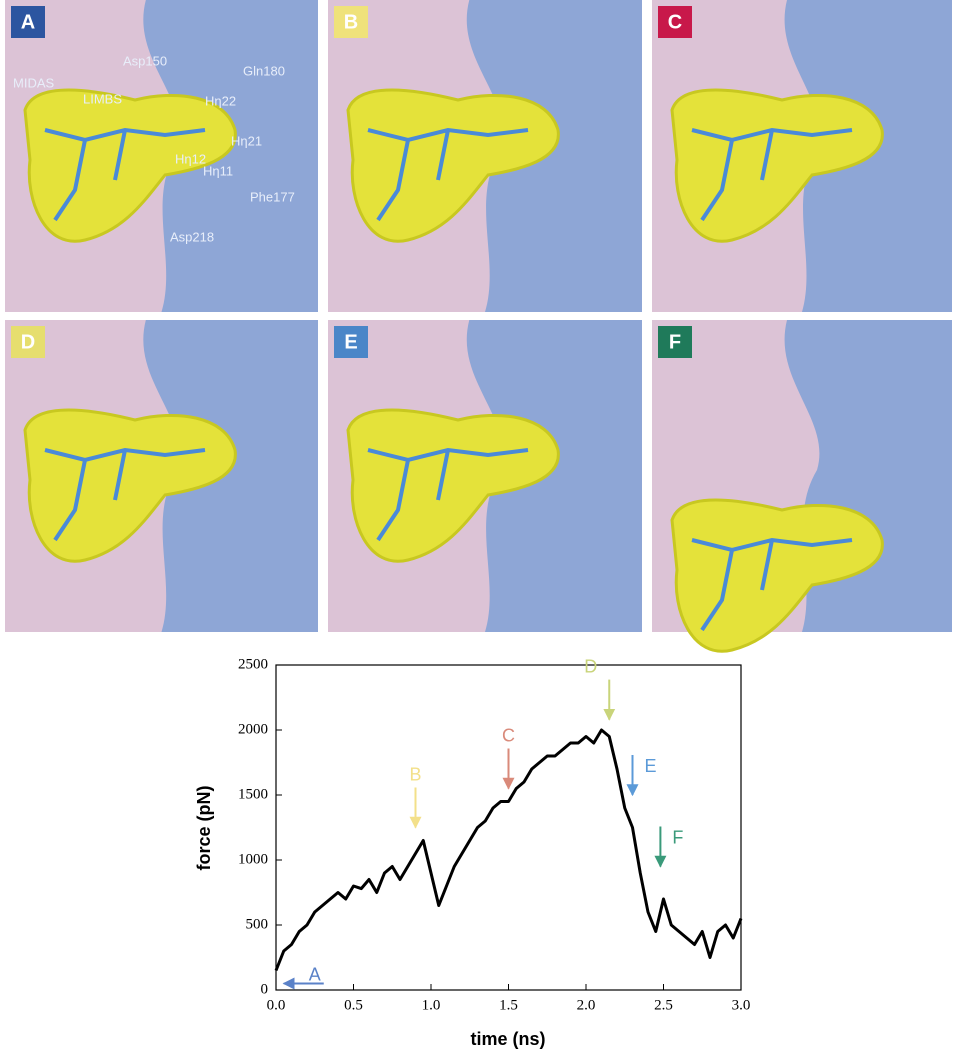 The width and height of the screenshot is (956, 1060). What do you see at coordinates (663, 1005) in the screenshot?
I see `x-tick-label: 2.5` at bounding box center [663, 1005].